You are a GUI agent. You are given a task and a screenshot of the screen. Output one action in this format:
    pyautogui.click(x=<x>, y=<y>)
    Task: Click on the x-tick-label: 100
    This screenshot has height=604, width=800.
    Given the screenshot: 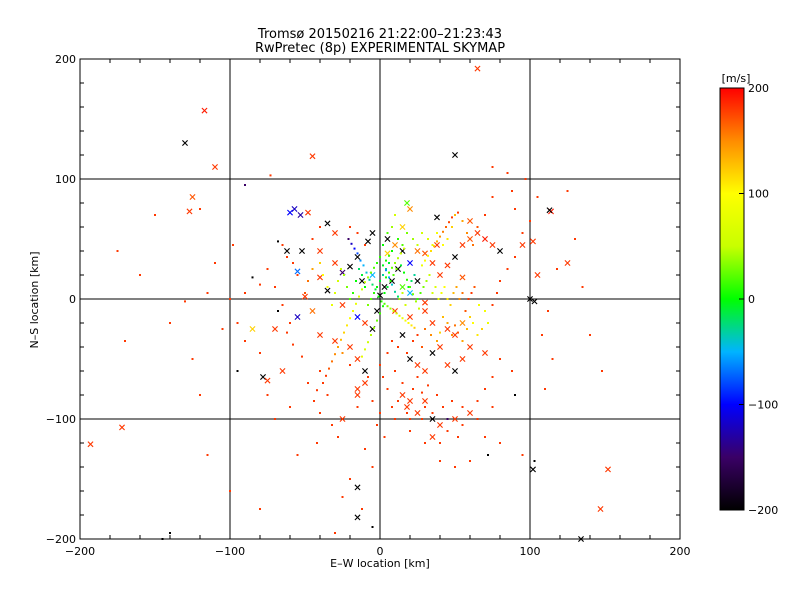 What is the action you would take?
    pyautogui.click(x=530, y=551)
    